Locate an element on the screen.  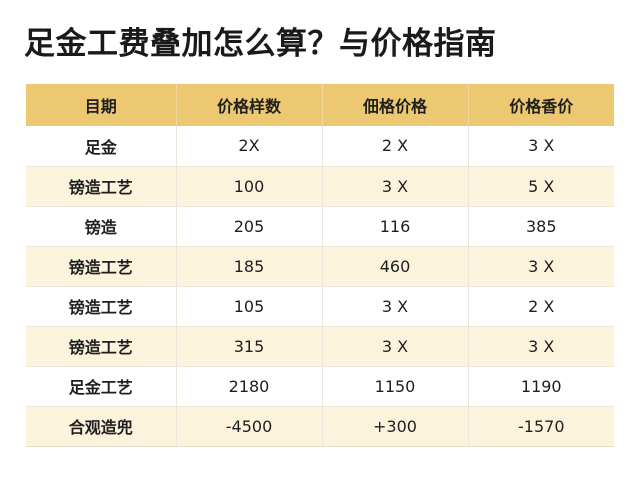
table-row: 镑造工艺 315 3 X 3 X is located at coordinates (320, 346).